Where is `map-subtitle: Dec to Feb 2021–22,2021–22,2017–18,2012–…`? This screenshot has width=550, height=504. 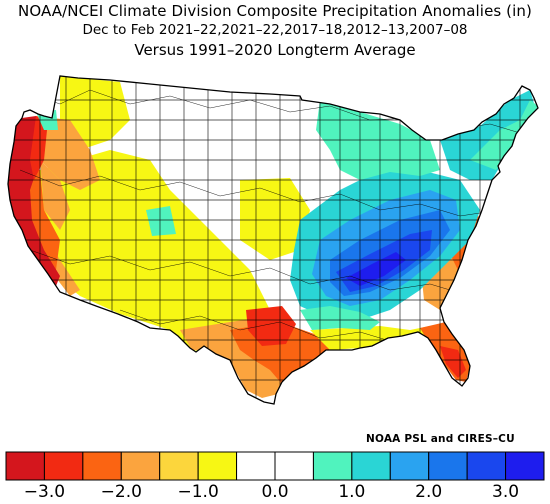 map-subtitle: Dec to Feb 2021–22,2021–22,2017–18,2012–… is located at coordinates (275, 30).